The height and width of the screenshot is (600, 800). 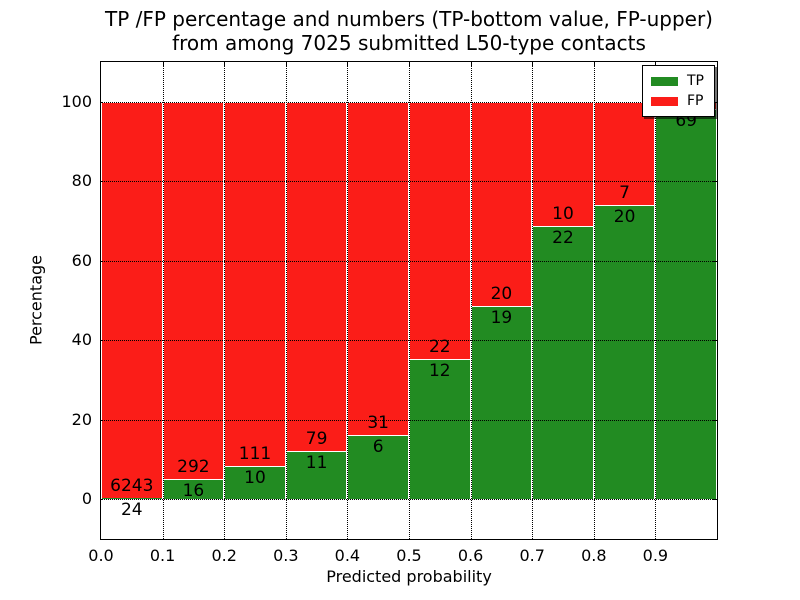 What do you see at coordinates (76, 101) in the screenshot?
I see `y-tick-label: 100` at bounding box center [76, 101].